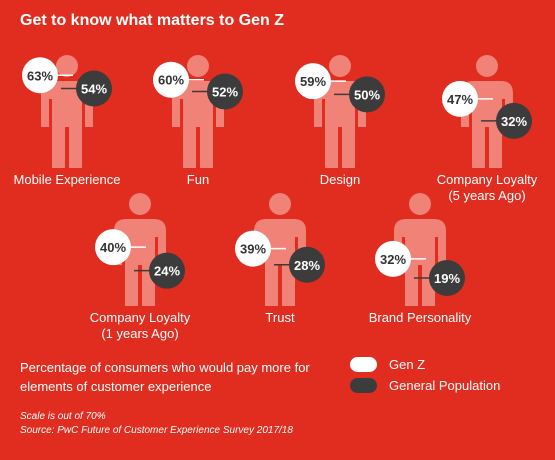  Describe the element at coordinates (487, 129) in the screenshot. I see `figure-group: 47% 32% Company Loyalty(5 years Ago)` at that location.